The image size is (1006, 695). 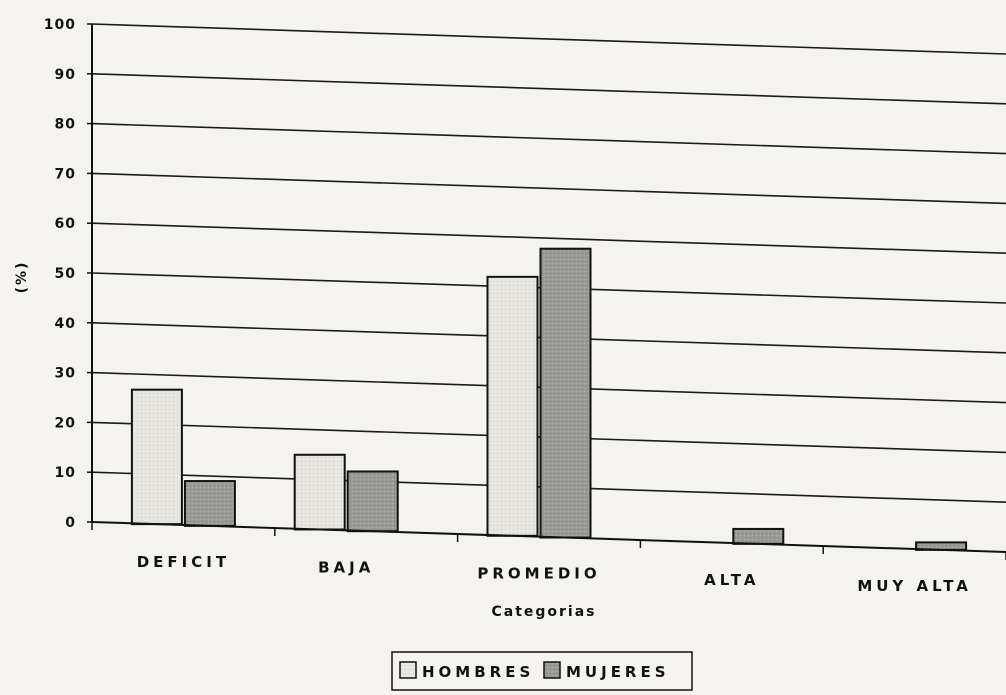 I want to click on y-tick-label: 90, so click(x=65, y=75).